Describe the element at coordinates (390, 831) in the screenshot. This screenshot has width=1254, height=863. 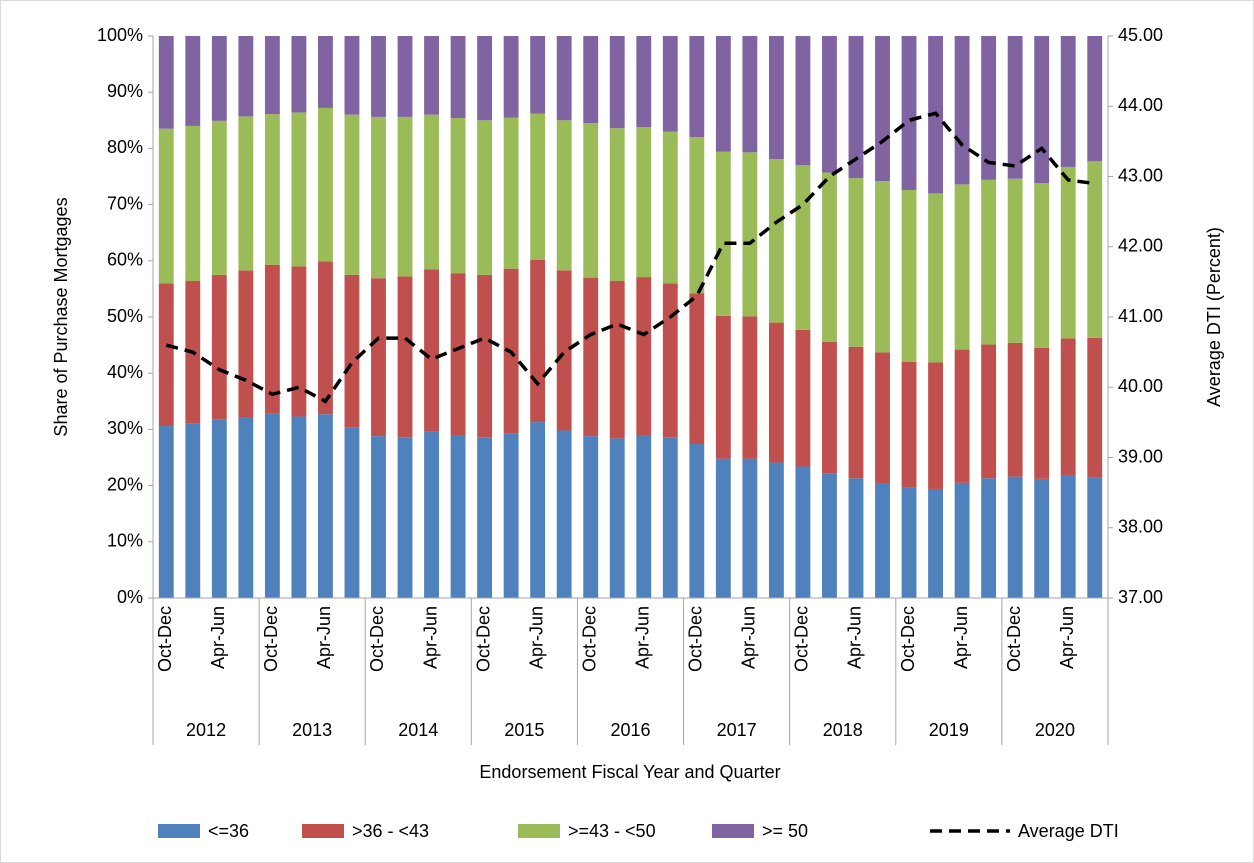
I see `legend-label: >36 - <43` at that location.